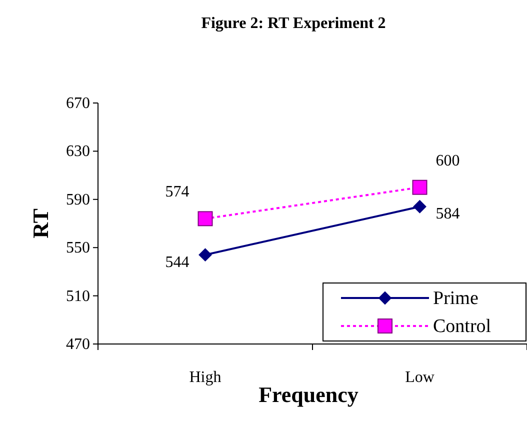 The image size is (527, 428). Describe the element at coordinates (177, 192) in the screenshot. I see `data-label: 574` at that location.